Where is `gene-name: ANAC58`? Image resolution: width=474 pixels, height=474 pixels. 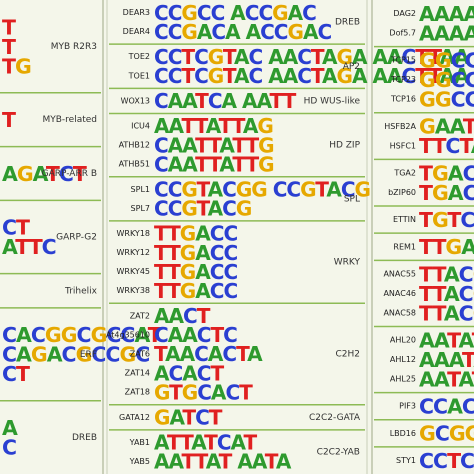 gene-name: ANAC58 is located at coordinates (399, 312).